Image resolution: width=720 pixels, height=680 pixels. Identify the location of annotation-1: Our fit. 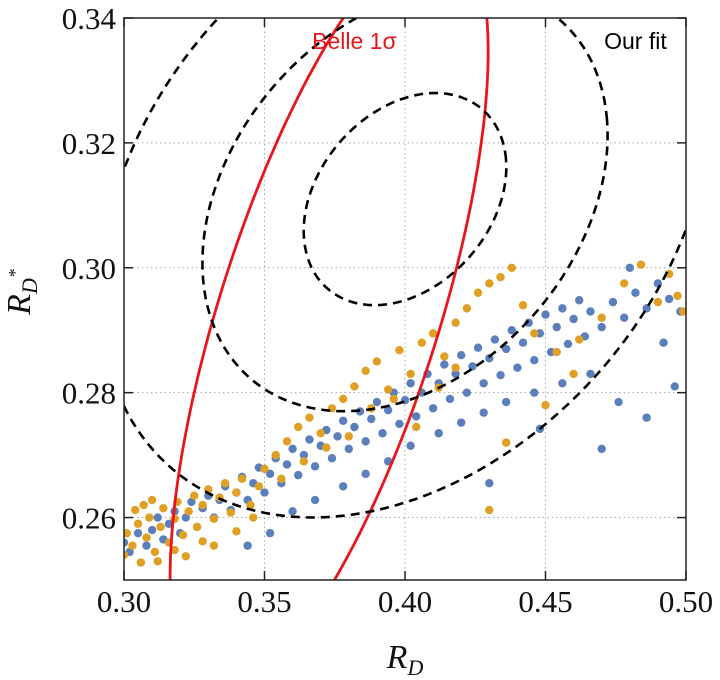
(635, 41).